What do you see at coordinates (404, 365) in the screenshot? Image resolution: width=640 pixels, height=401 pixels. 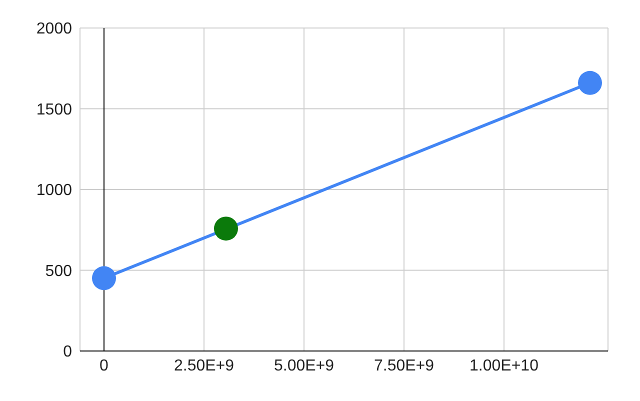 I see `x-tick-label: 7.50E+9` at bounding box center [404, 365].